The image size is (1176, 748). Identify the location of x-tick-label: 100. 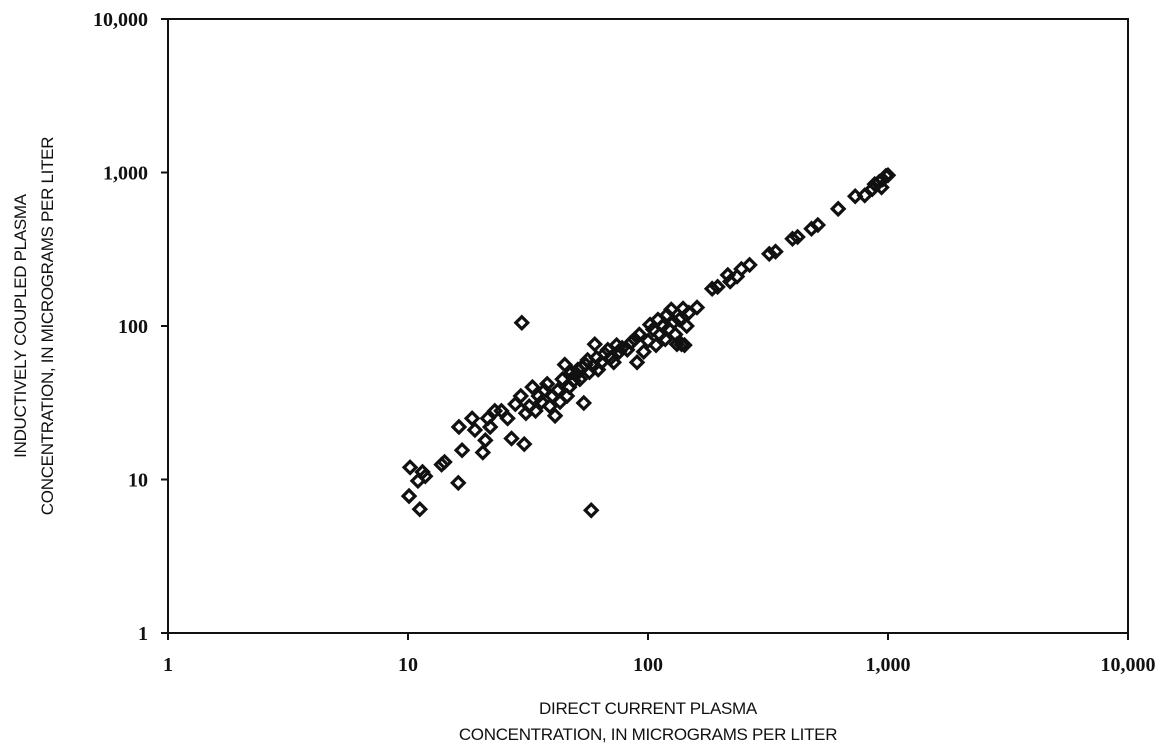
(648, 665).